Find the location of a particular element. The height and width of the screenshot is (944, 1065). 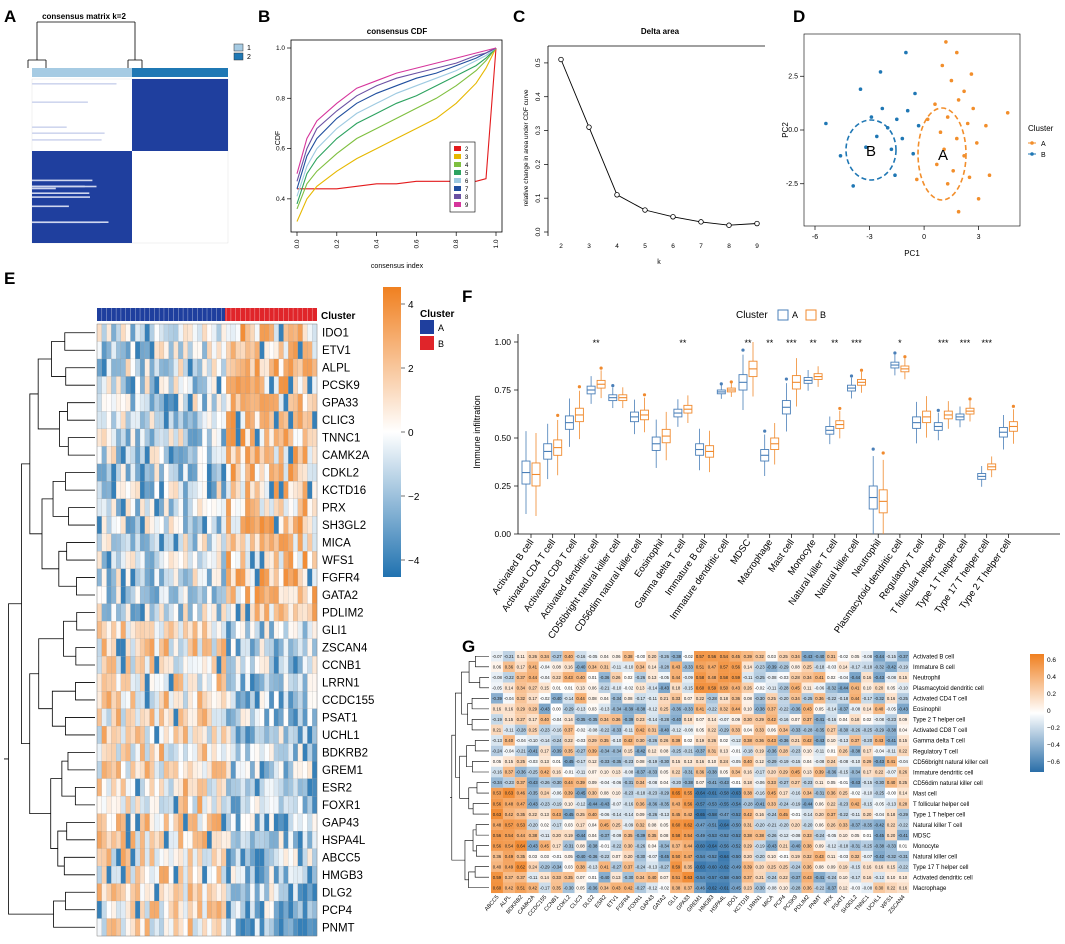

panel-g-cell-value: -0.17 is located at coordinates (545, 887).